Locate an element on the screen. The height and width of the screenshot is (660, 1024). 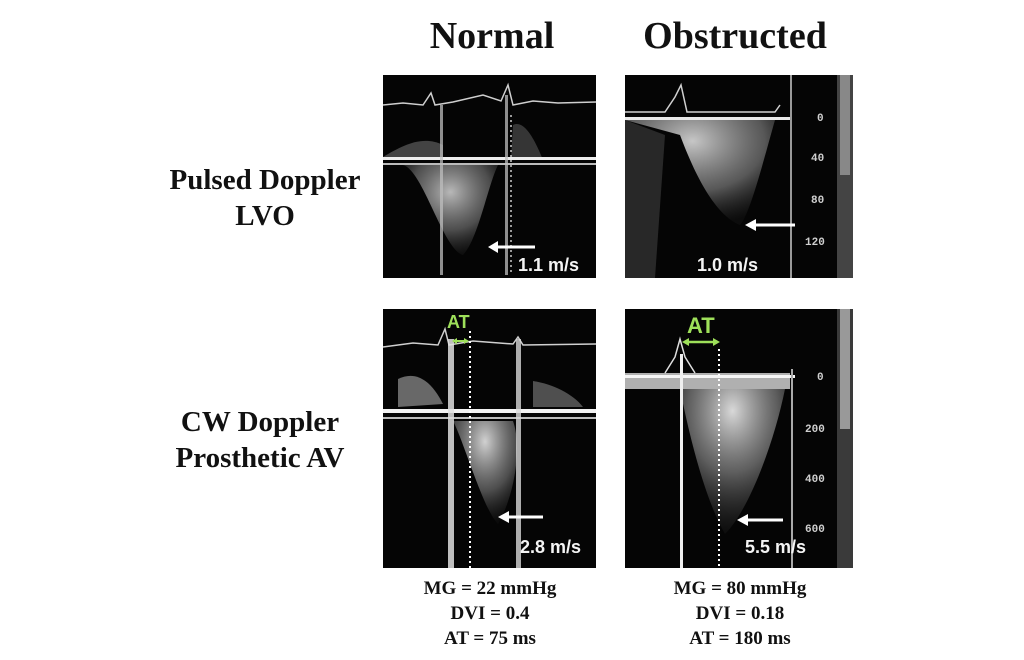
doppler-trace-cw-obstructed is located at coordinates (739, 438).